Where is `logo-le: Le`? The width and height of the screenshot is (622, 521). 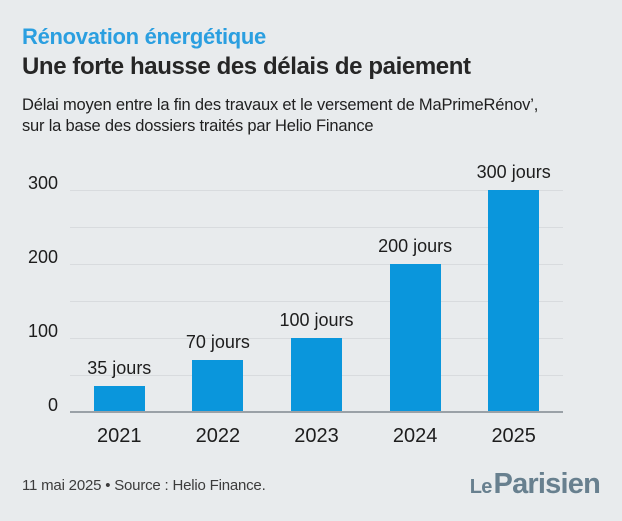
logo-le: Le is located at coordinates (481, 487).